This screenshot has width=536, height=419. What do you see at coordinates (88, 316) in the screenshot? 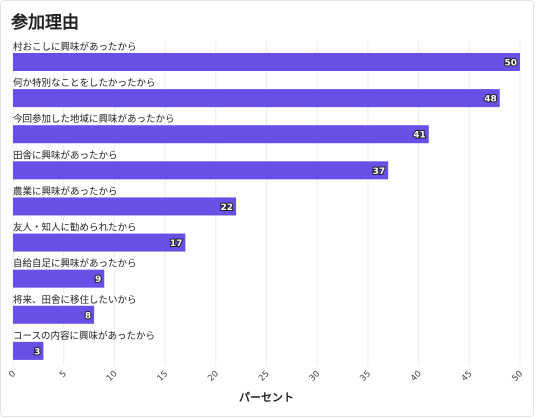
I see `value-label: 8` at bounding box center [88, 316].